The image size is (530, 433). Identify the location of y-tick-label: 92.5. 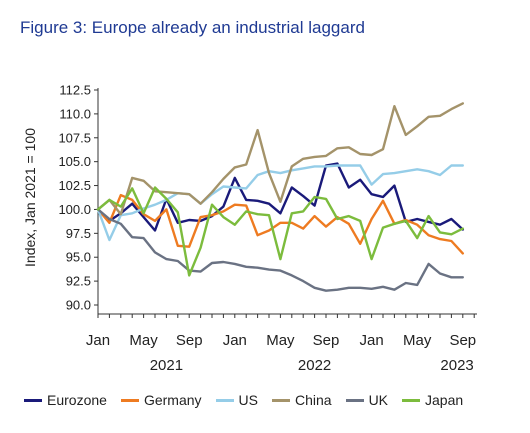
(78, 281).